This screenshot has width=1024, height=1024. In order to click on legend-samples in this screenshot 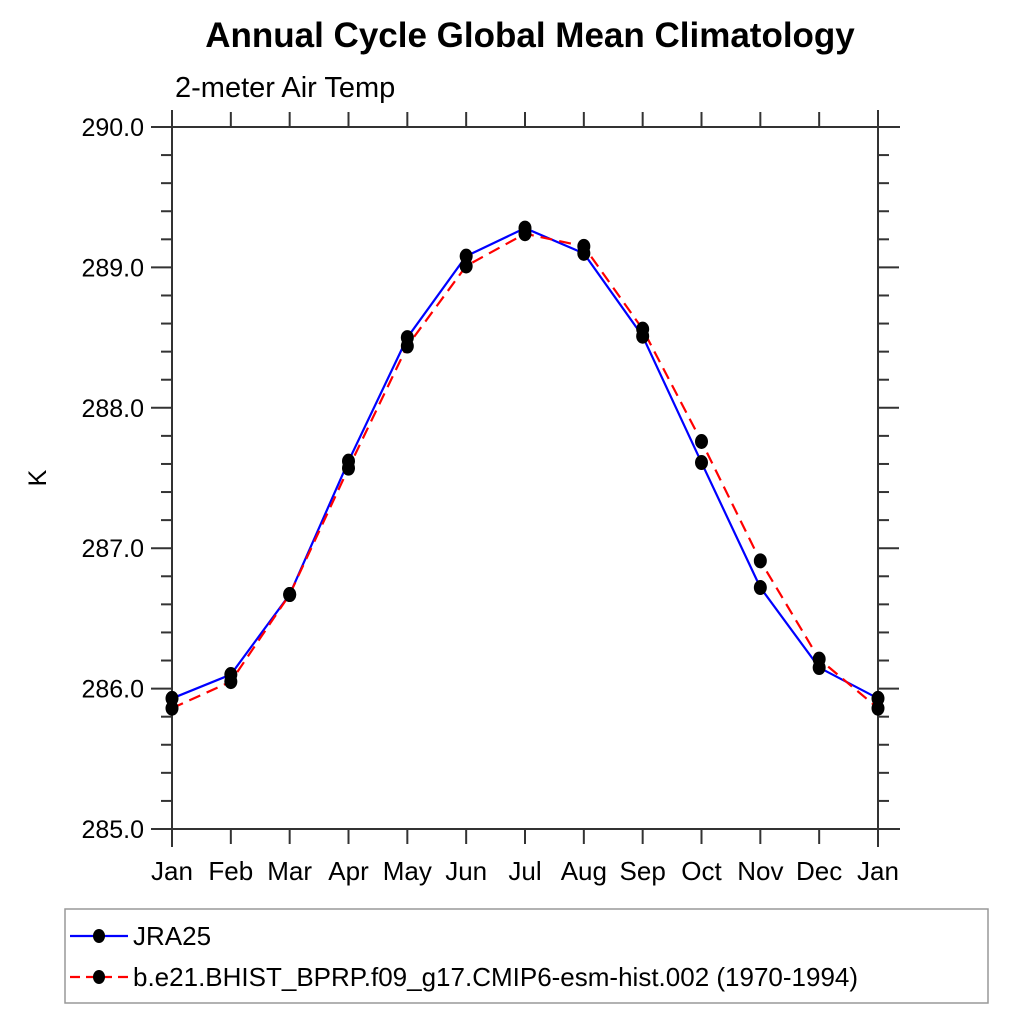, I will do `click(99, 956)`.